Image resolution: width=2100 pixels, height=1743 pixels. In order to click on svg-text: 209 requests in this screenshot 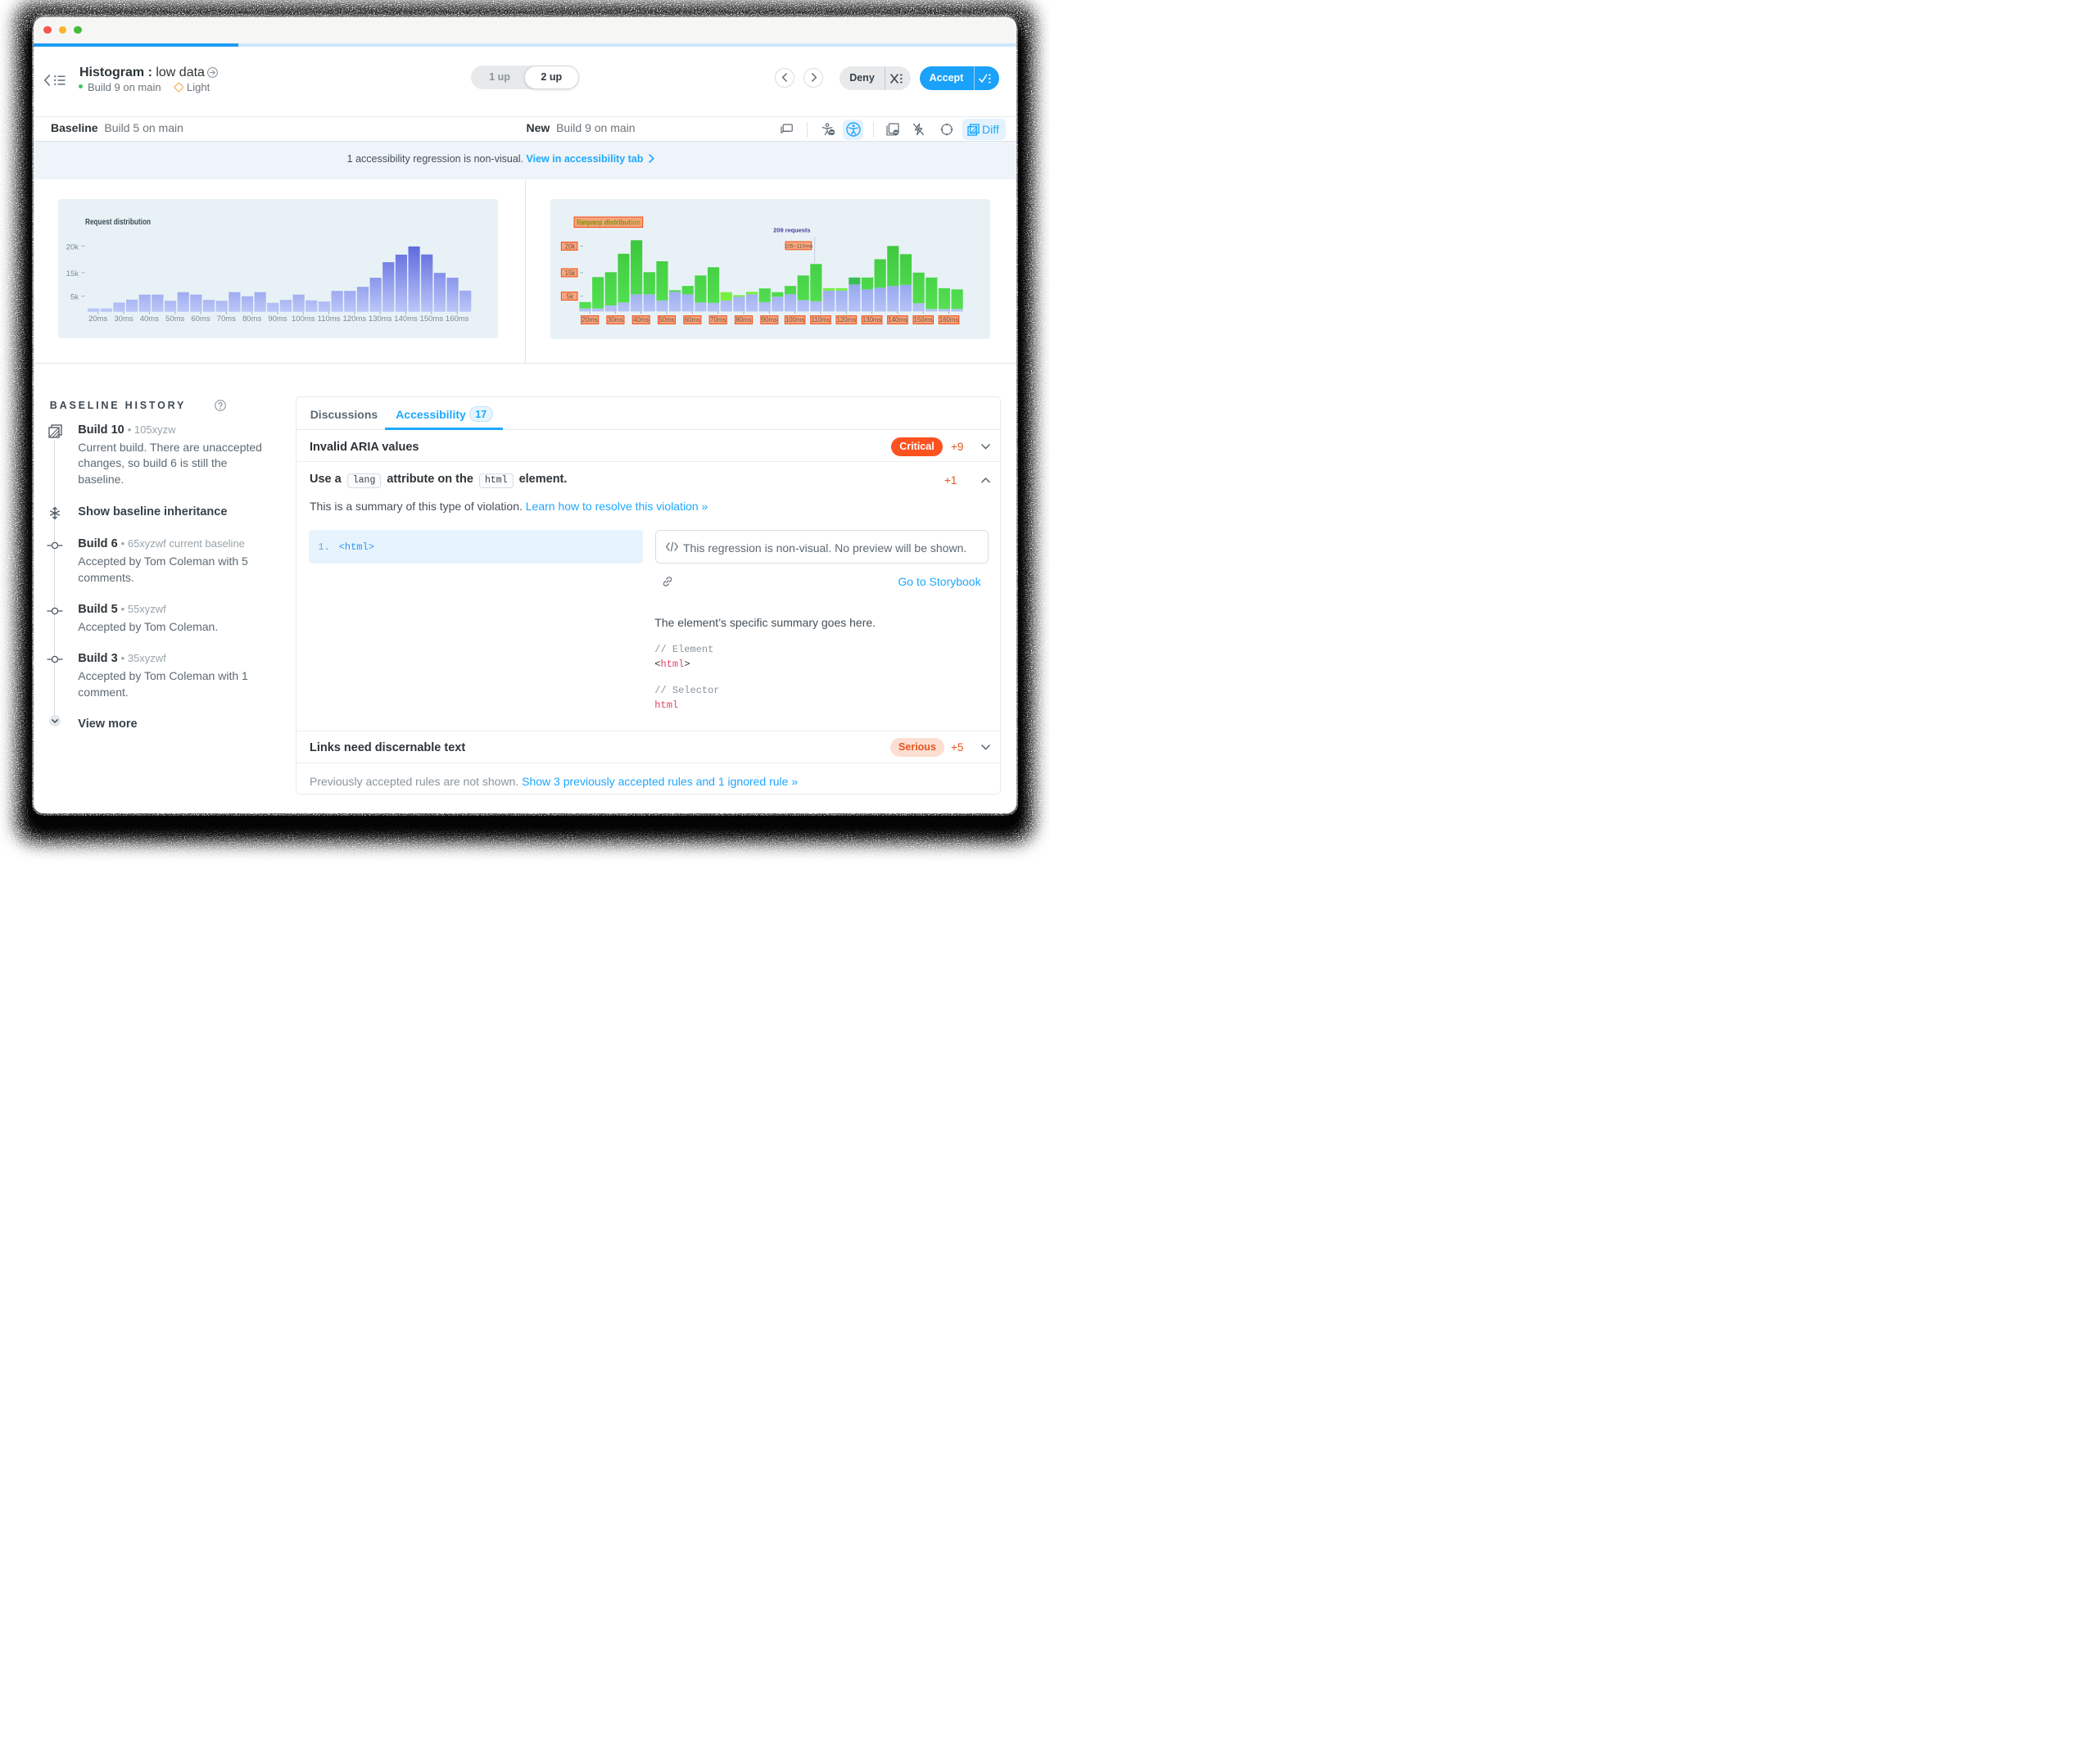, I will do `click(791, 230)`.